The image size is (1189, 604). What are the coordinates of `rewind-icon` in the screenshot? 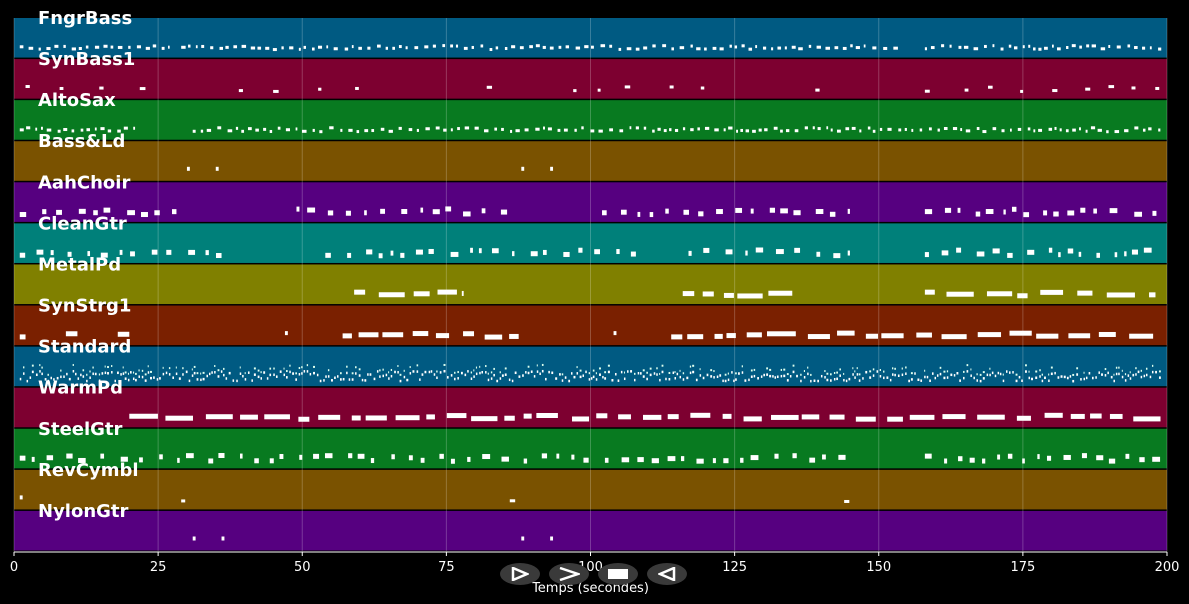 It's located at (667, 574).